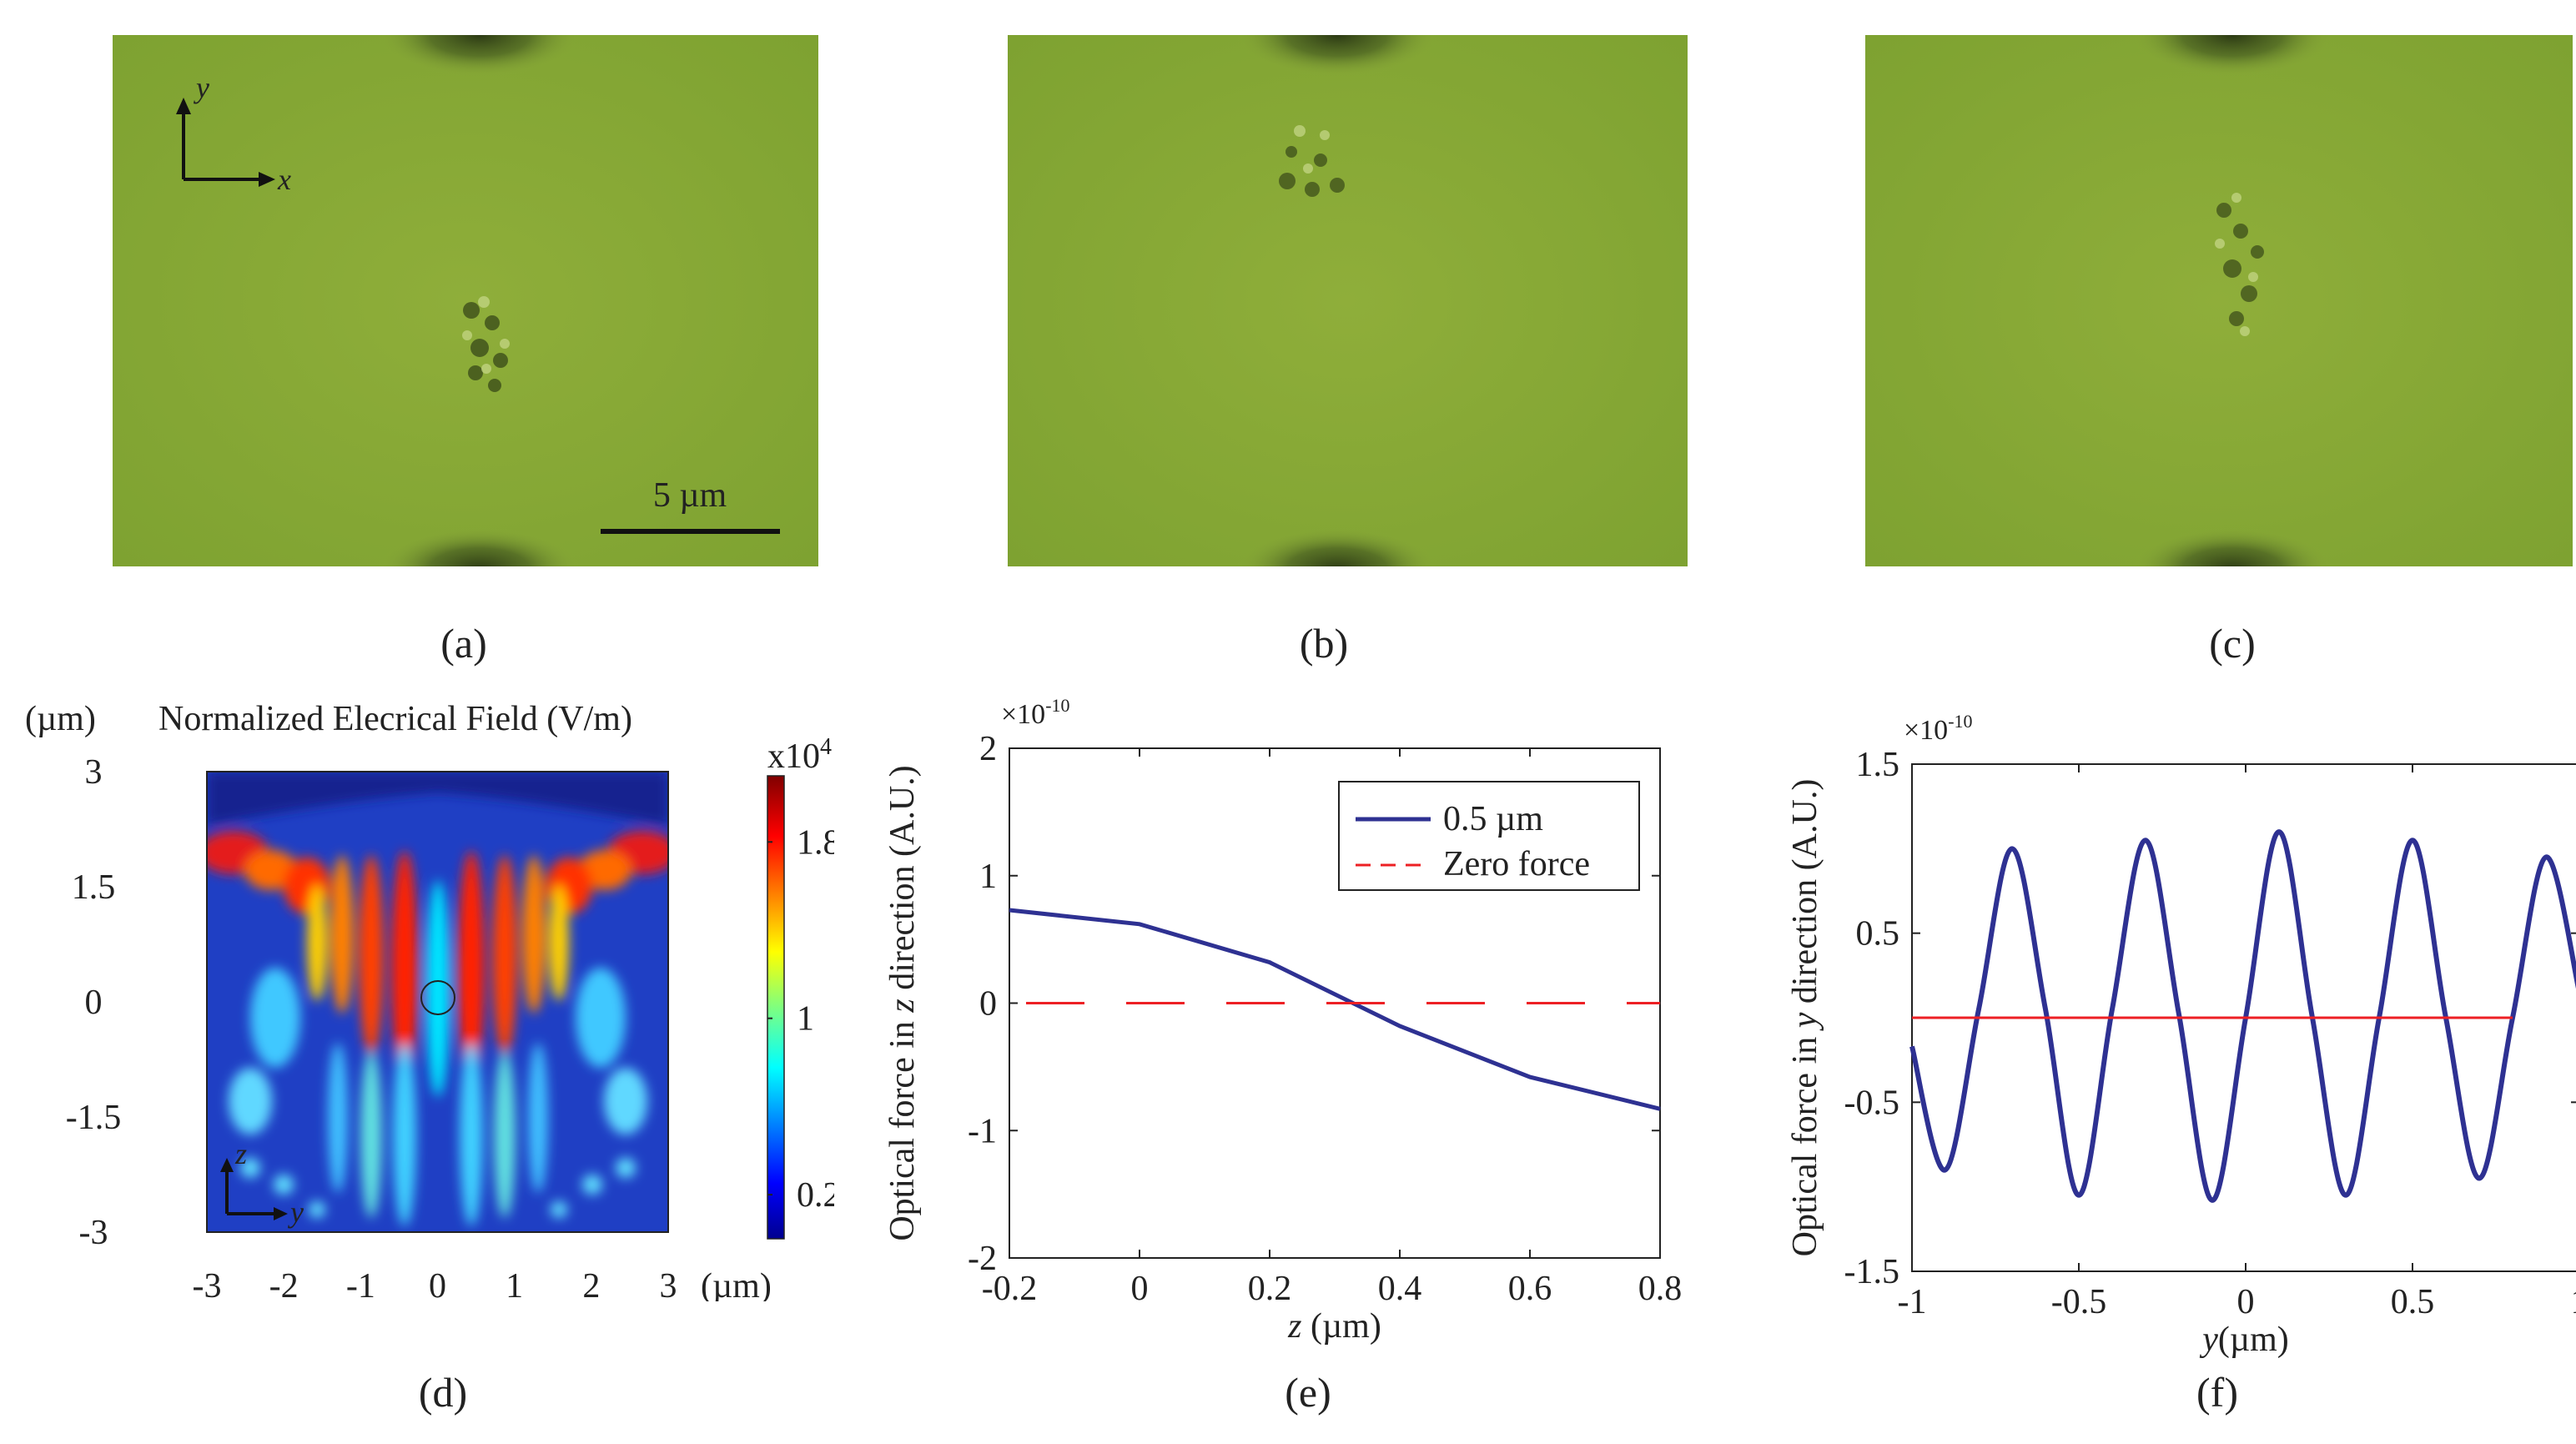 The image size is (2576, 1444). Describe the element at coordinates (296, 1212) in the screenshot. I see `d-axis-y: y` at that location.